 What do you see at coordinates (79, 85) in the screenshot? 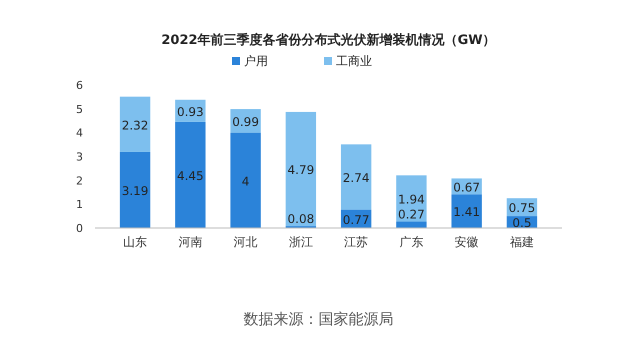
I see `y-tick-label: 6` at bounding box center [79, 85].